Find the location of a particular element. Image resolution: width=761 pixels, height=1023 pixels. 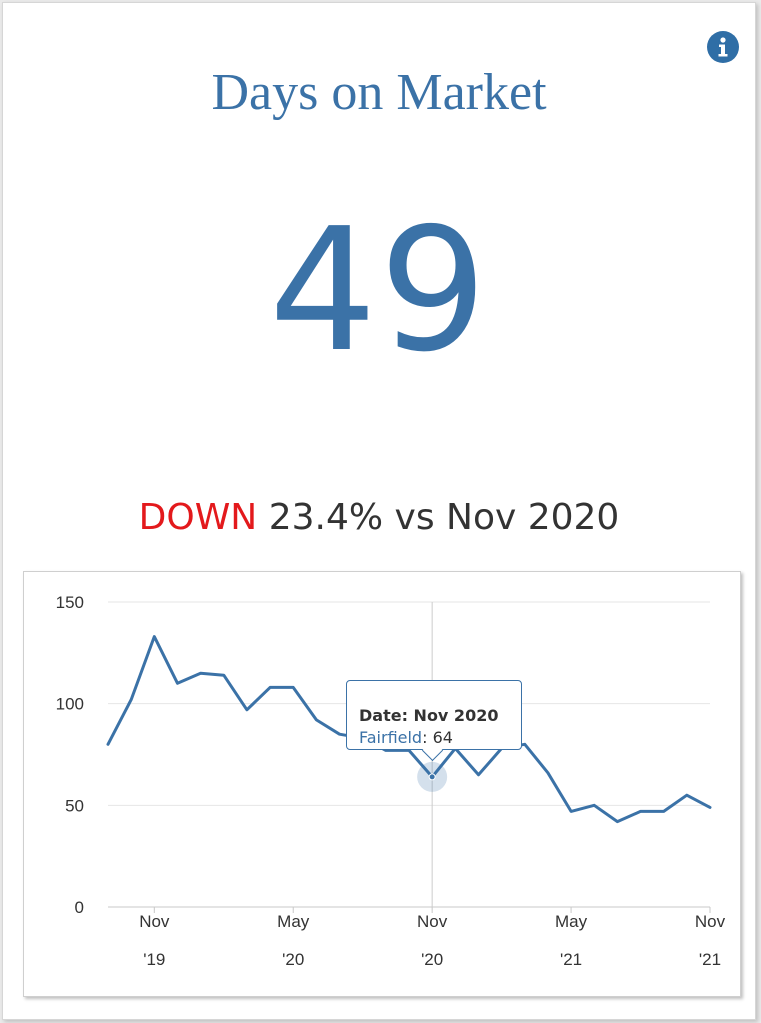

y-tick-label: 0 is located at coordinates (79, 907).